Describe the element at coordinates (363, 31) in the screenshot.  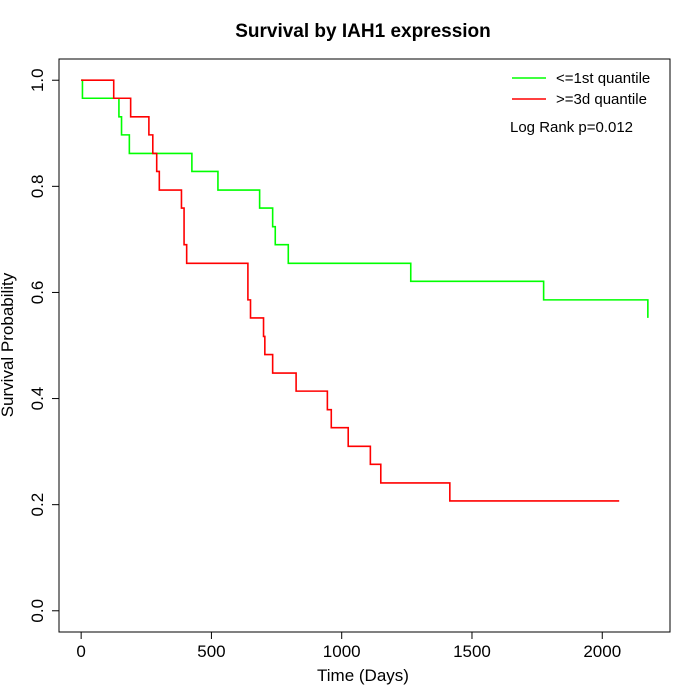
I see `chart-title: Survival by IAH1 expression` at that location.